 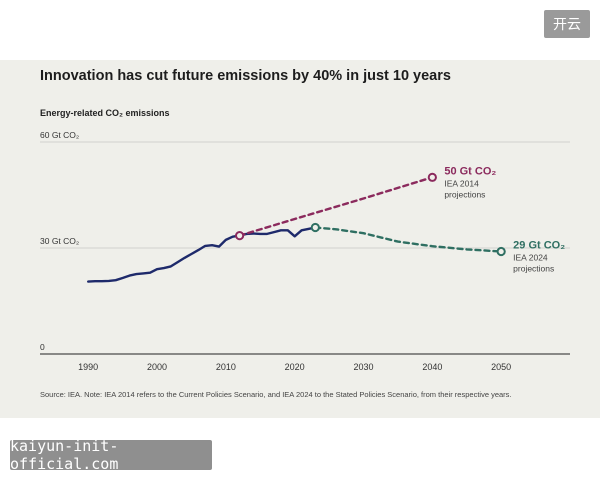 I want to click on iea-2024-note-line-1: IEA 2024, so click(x=530, y=258).